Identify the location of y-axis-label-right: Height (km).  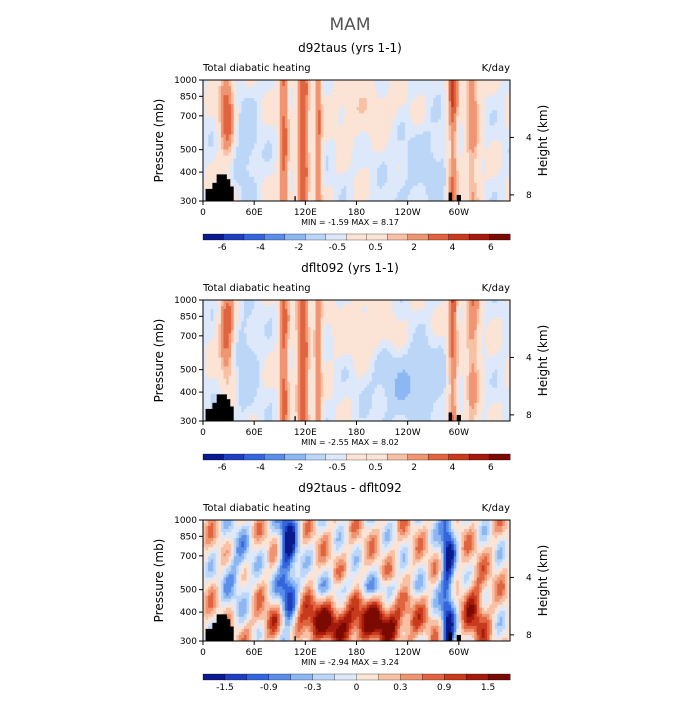
(543, 140).